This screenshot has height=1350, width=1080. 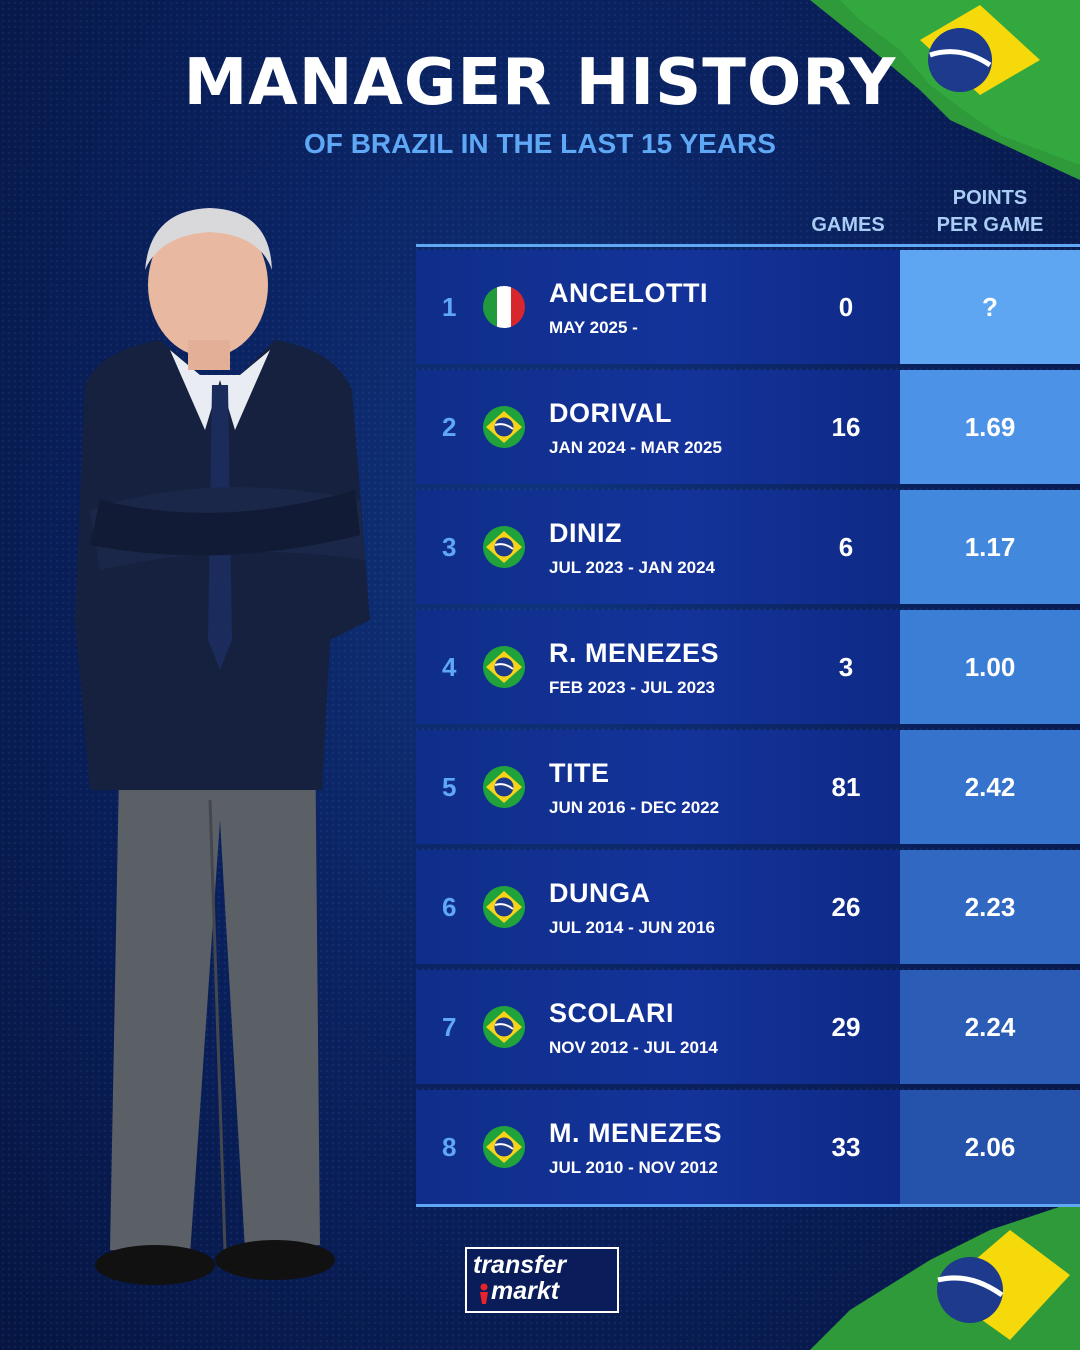 What do you see at coordinates (990, 212) in the screenshot?
I see `ppg-column-header: POINTS PER GAME` at bounding box center [990, 212].